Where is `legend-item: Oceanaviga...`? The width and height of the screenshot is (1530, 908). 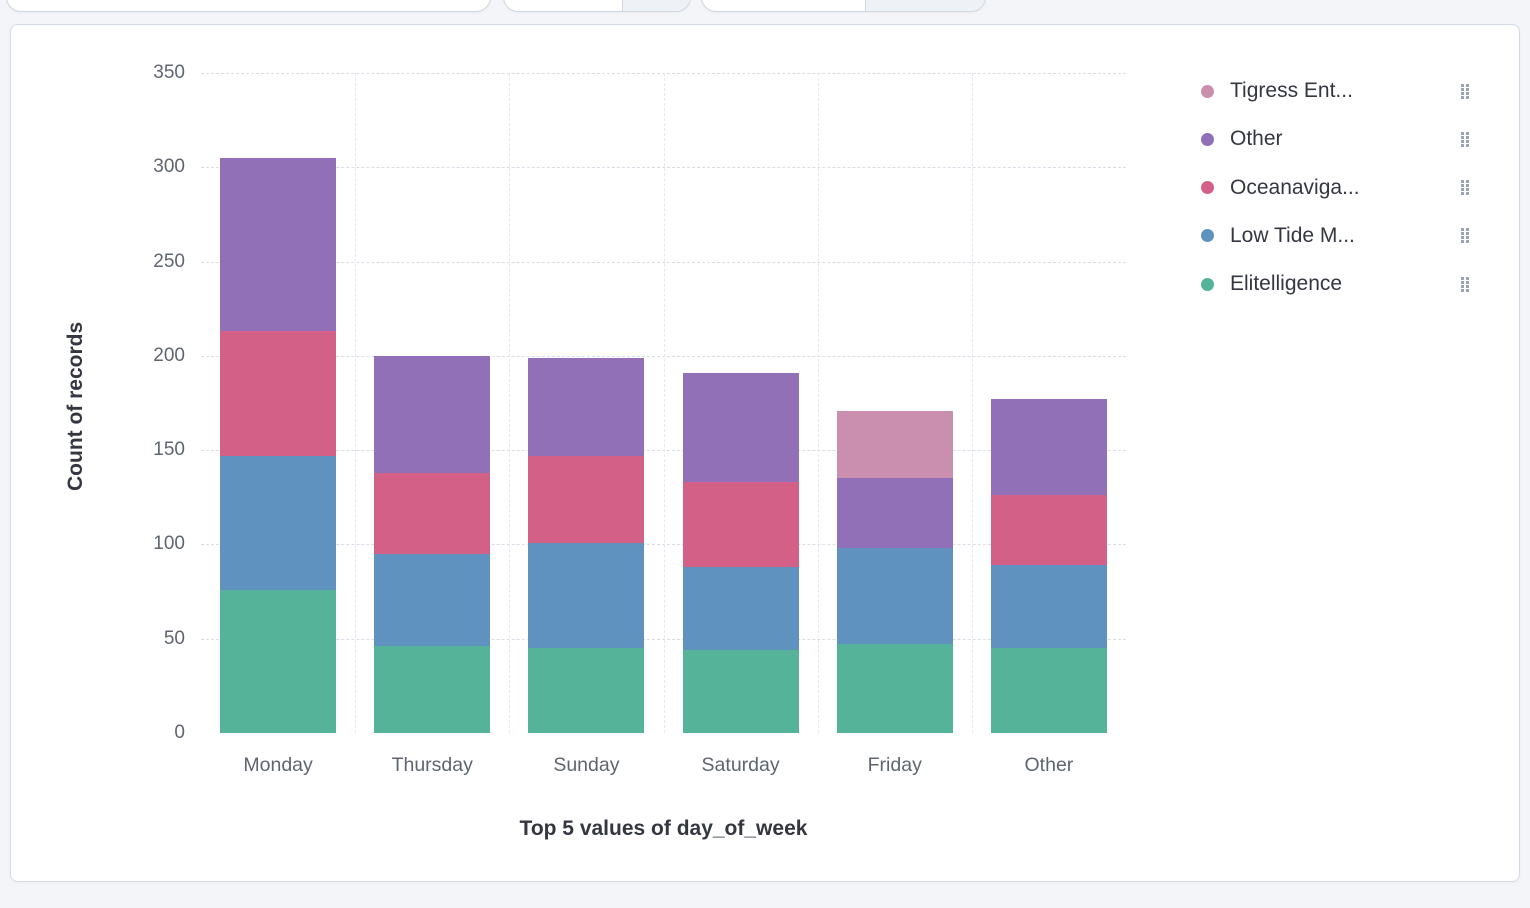
legend-item: Oceanaviga... is located at coordinates (1349, 188).